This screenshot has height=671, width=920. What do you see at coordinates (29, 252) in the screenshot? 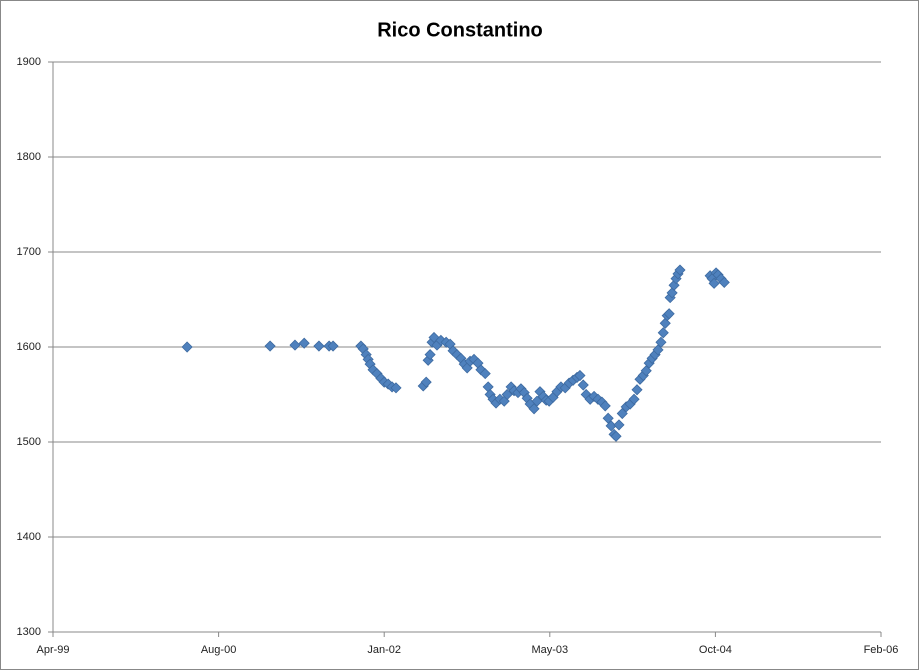
I see `y-tick-label: 1700` at bounding box center [29, 252].